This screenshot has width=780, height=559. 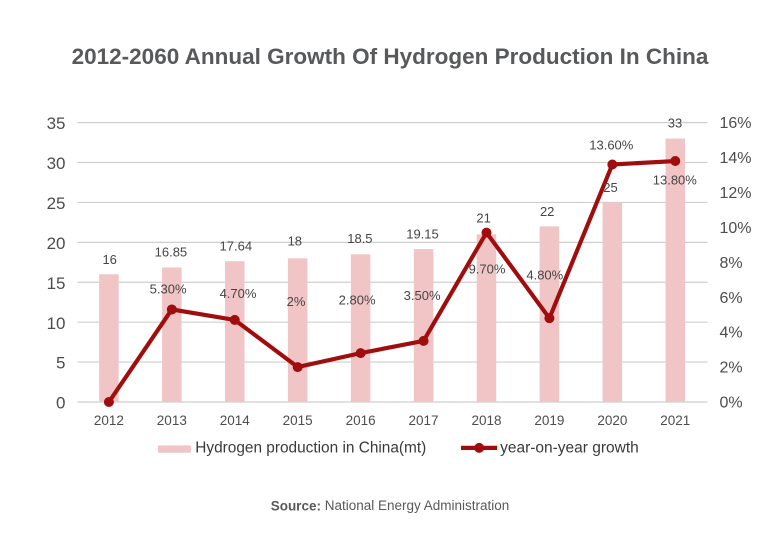 I want to click on svg-text: 15, so click(x=56, y=283).